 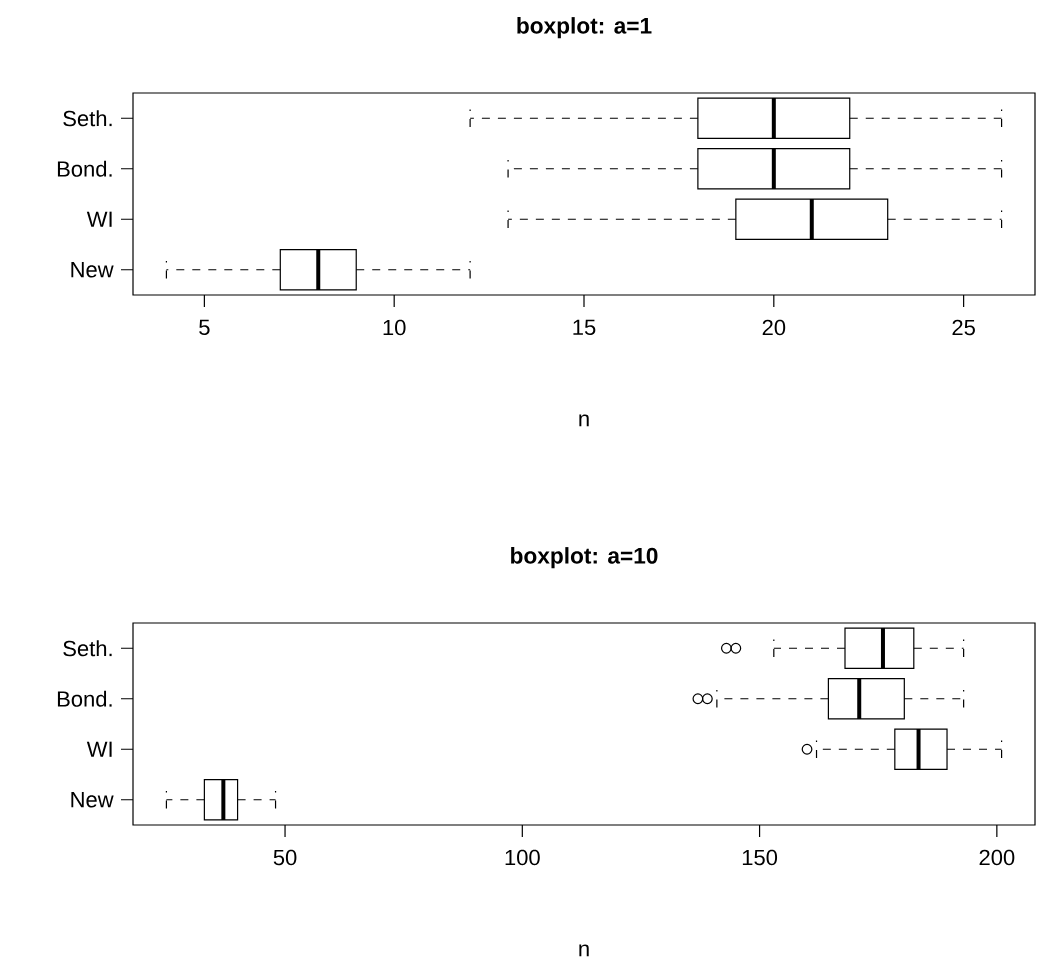 What do you see at coordinates (522, 857) in the screenshot?
I see `x-tick-label: 100` at bounding box center [522, 857].